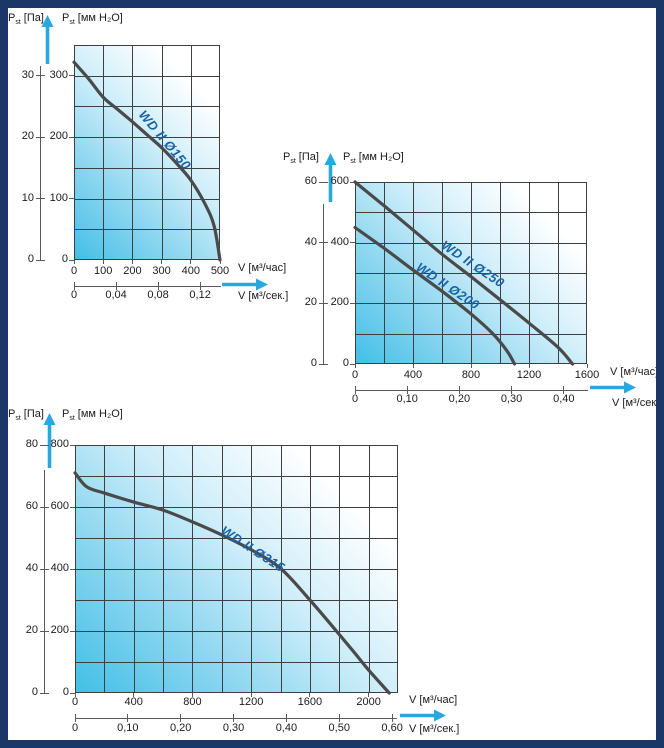  I want to click on pa-tick-label: 0, so click(313, 363).